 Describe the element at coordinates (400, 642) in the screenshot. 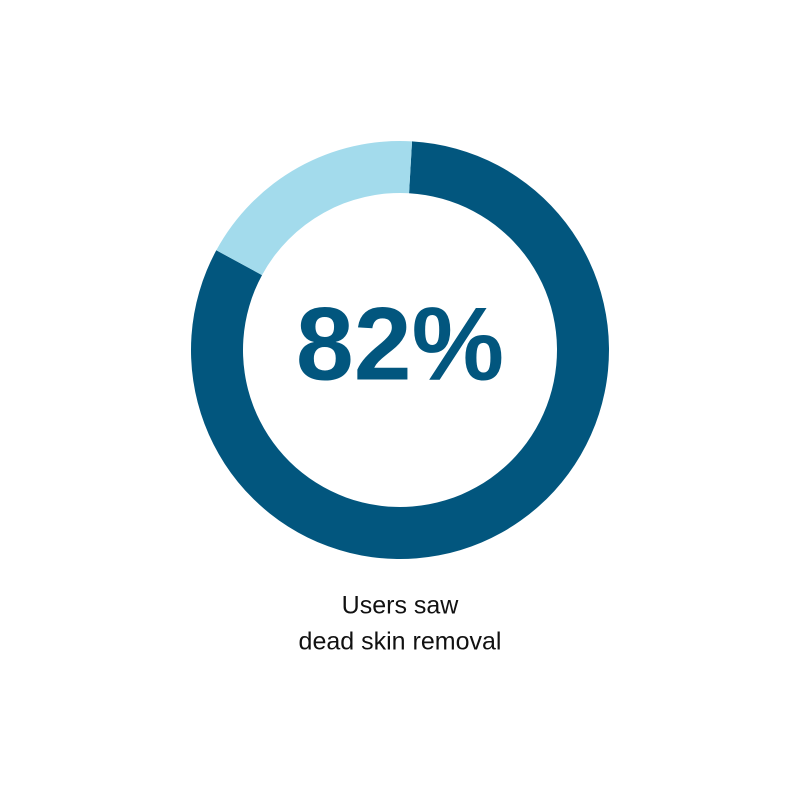

I see `caption-line: dead skin removal` at that location.